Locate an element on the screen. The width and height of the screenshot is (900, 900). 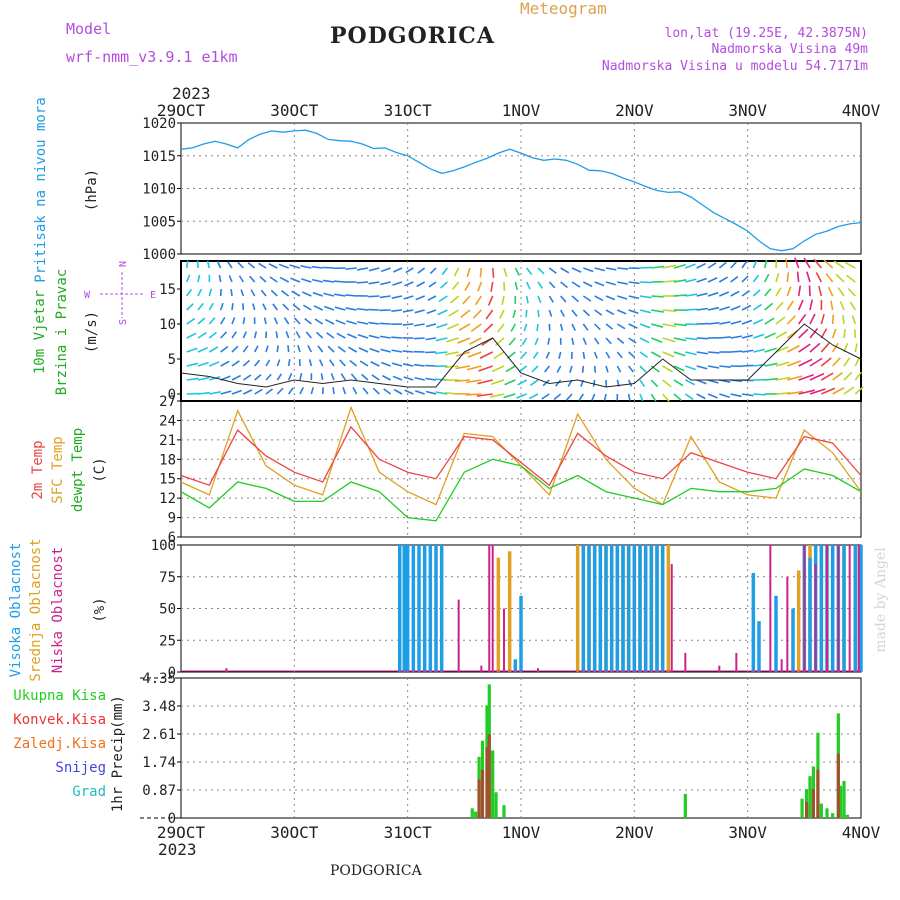
wind-compass: N W E S is located at coordinates (120, 293).